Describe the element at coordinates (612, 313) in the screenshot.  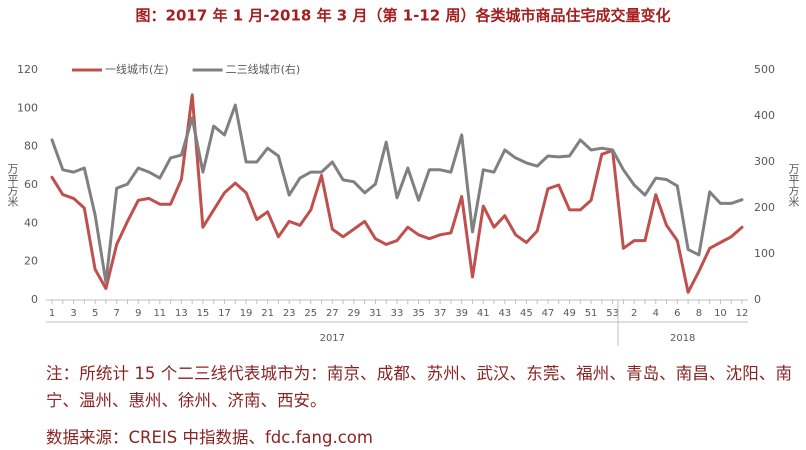
I see `x-tick-label: 53` at that location.